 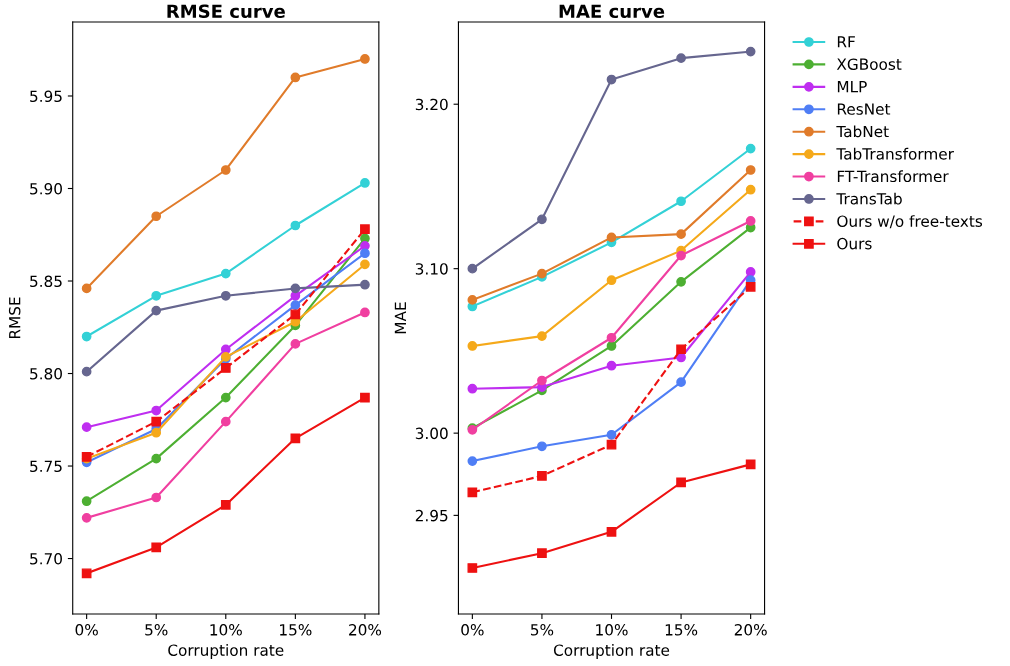 What do you see at coordinates (869, 198) in the screenshot?
I see `legend-label: TransTab` at bounding box center [869, 198].